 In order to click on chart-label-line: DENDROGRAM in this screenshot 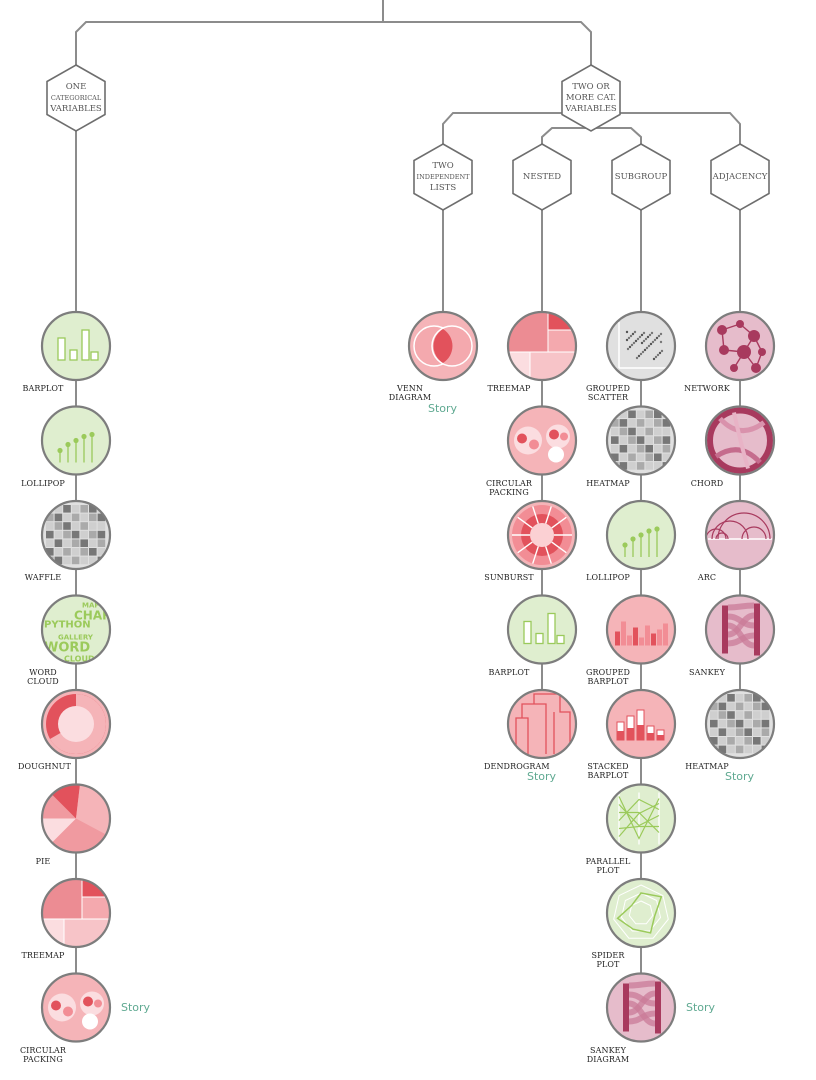, I will do `click(517, 766)`.